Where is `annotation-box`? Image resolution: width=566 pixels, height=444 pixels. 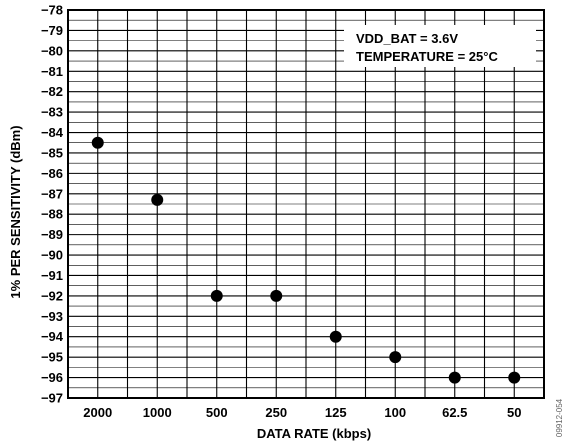 annotation-box is located at coordinates (440, 46).